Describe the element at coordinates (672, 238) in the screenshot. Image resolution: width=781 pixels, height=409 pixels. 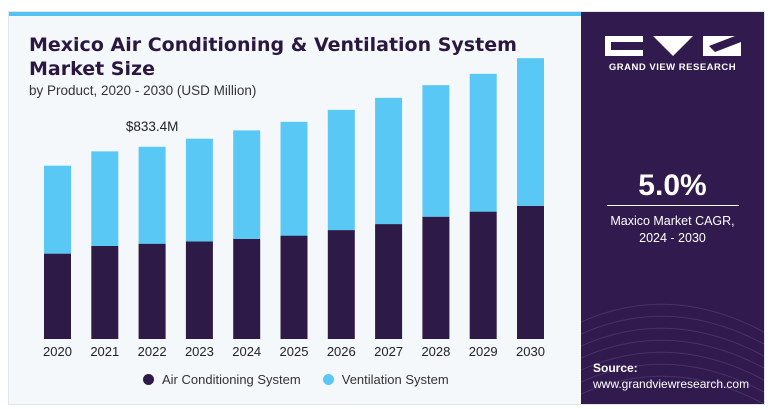
I see `cagr-label-line2: 2024 - 2030` at that location.